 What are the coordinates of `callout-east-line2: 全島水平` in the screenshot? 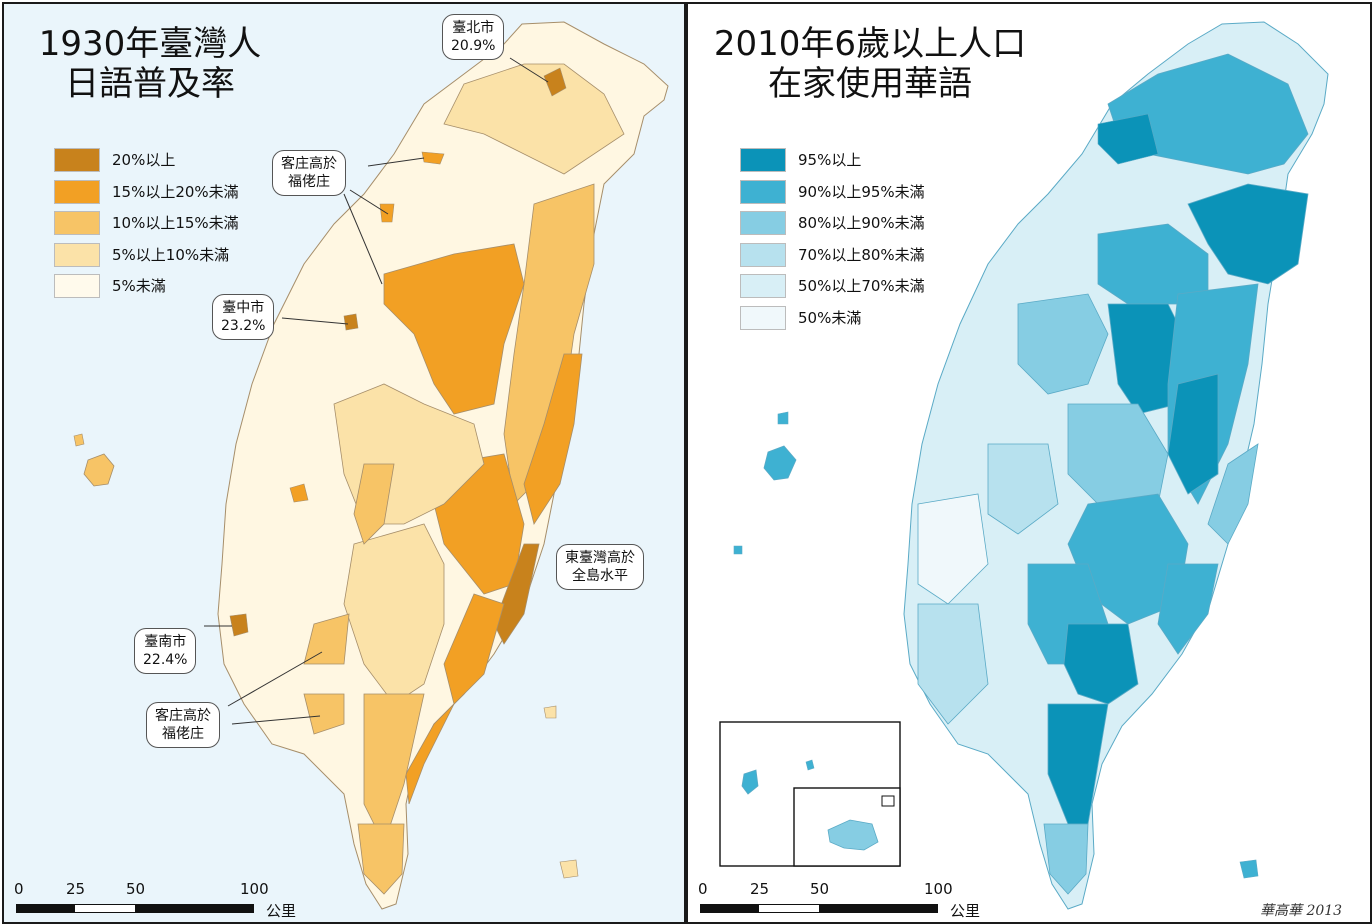 It's located at (600, 576).